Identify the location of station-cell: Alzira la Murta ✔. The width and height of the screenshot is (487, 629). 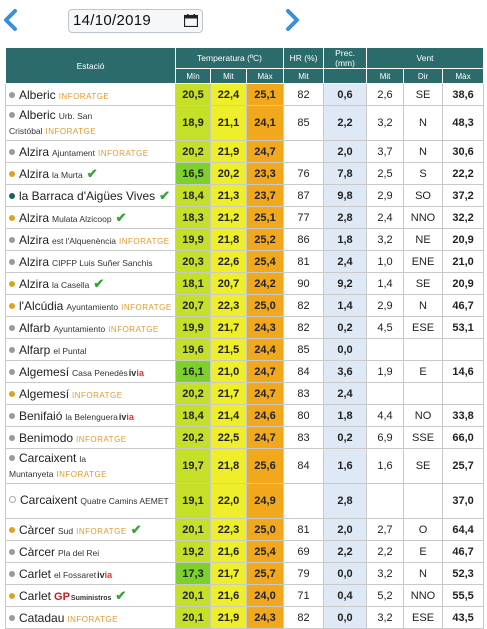
(90, 173).